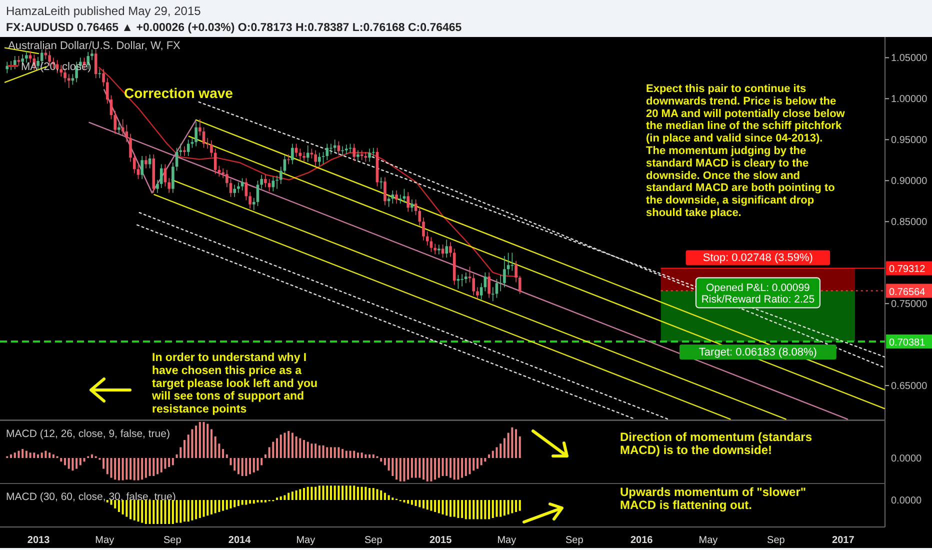 The height and width of the screenshot is (550, 932). Describe the element at coordinates (907, 270) in the screenshot. I see `ref-line-label: 0.79312` at that location.